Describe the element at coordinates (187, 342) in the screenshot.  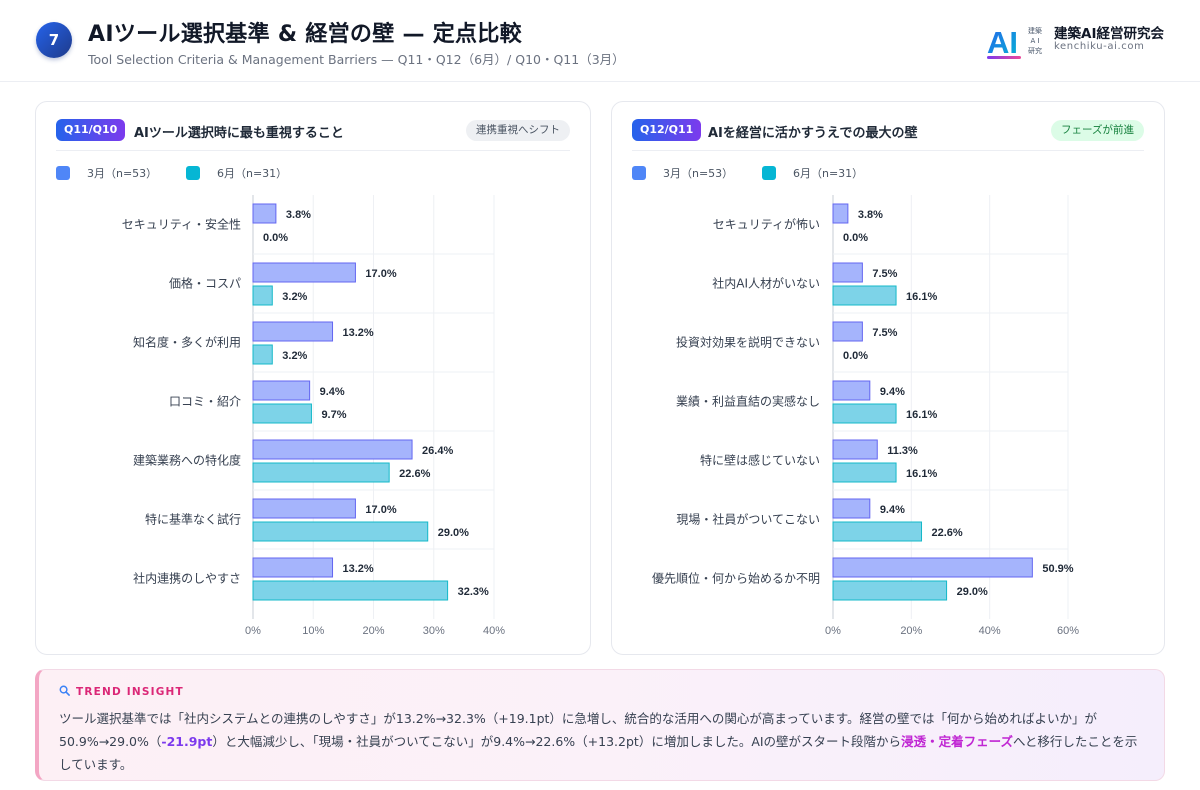
I see `category-label: 知名度・多くが利用` at that location.